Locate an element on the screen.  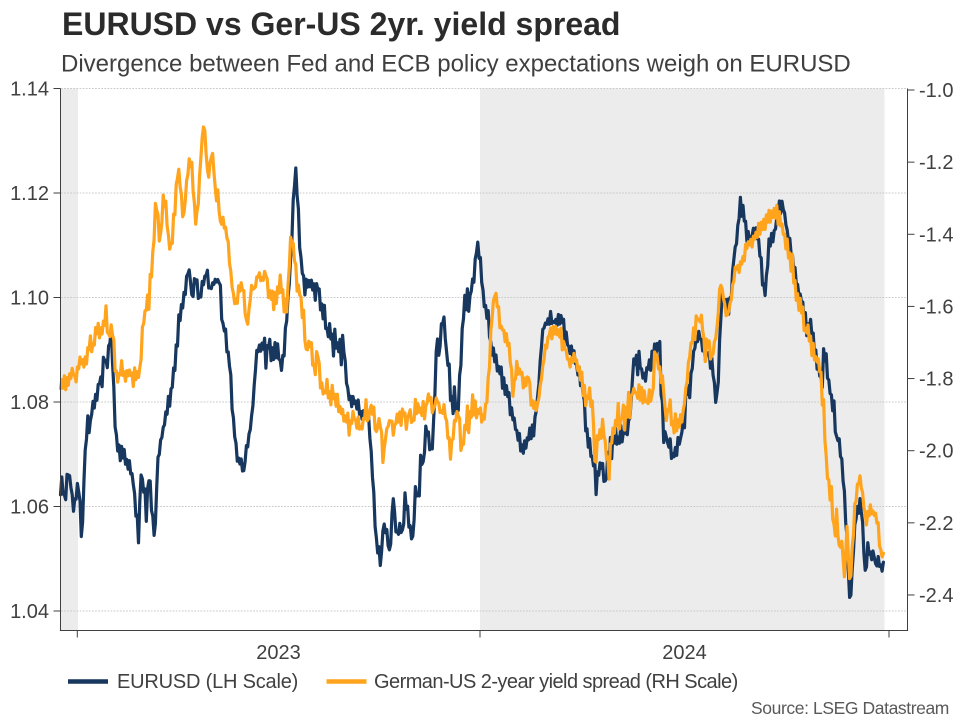
svg-text:EURUSD vs Ger-US 2yr. yield sp: EURUSD vs Ger-US 2yr. yield spread is located at coordinates (341, 24).